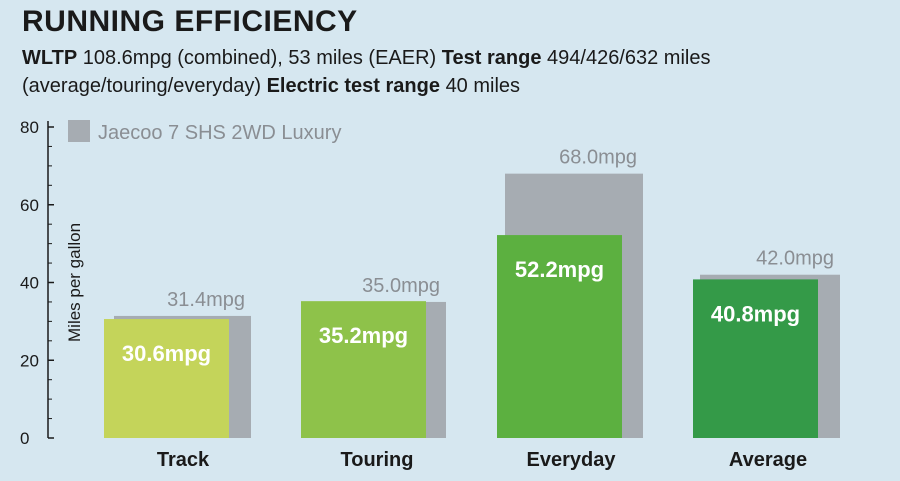  What do you see at coordinates (363, 335) in the screenshot?
I see `bar-value-label: 35.2mpg` at bounding box center [363, 335].